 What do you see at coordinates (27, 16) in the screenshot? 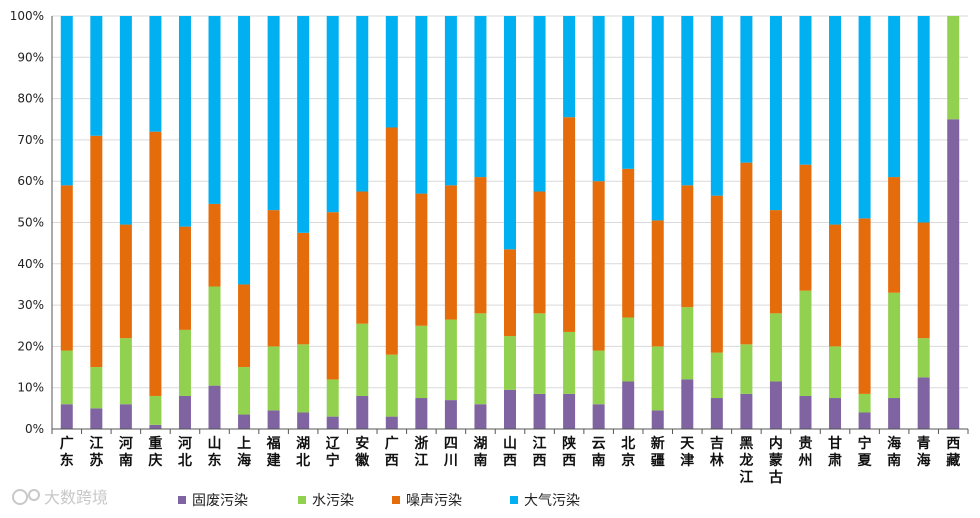
I see `y-tick-label: 100%` at bounding box center [27, 16].